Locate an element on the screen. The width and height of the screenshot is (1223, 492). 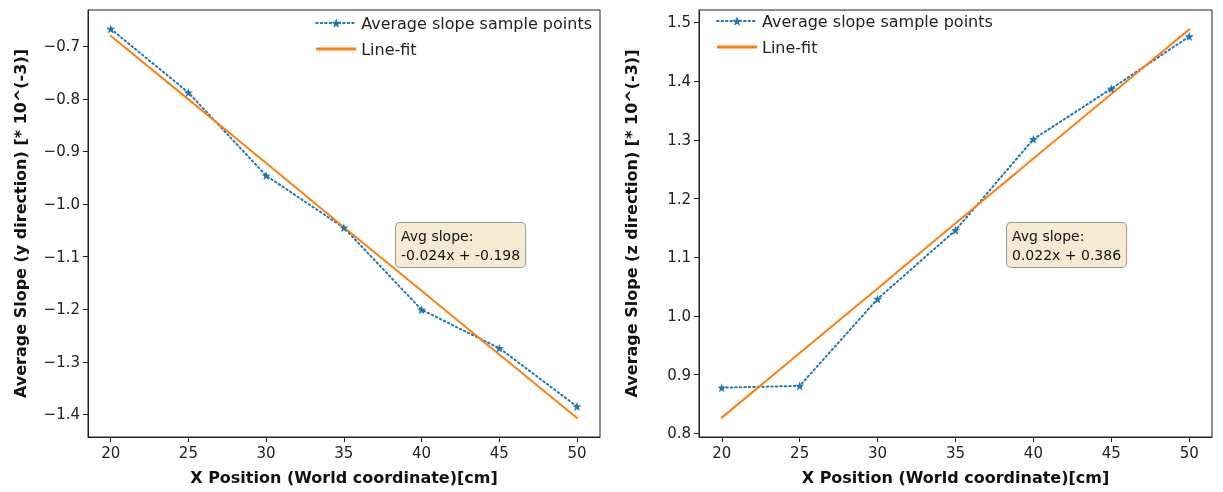
y-tick-label: −1.2 is located at coordinates (61, 309).